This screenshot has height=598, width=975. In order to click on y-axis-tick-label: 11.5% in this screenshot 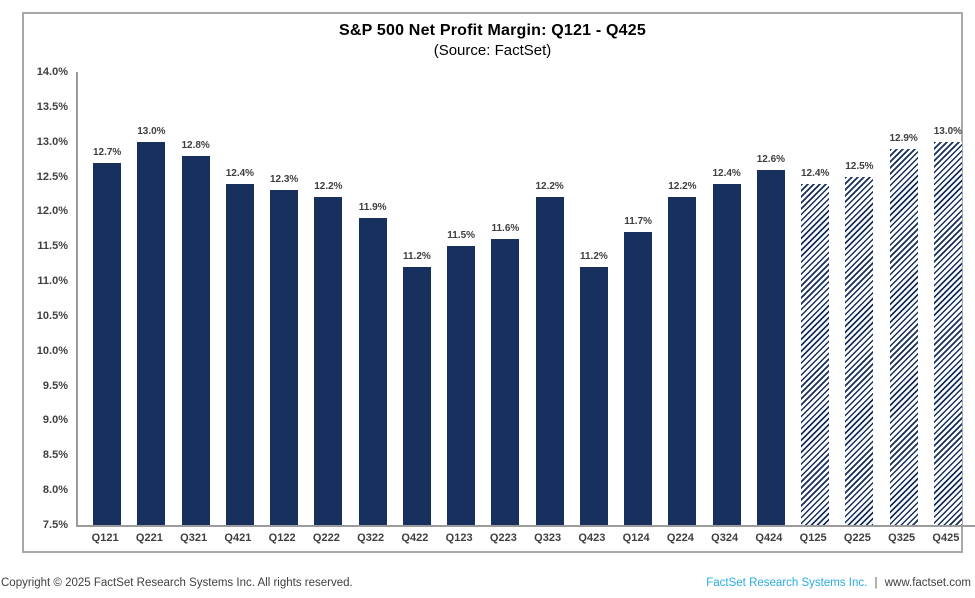, I will do `click(52, 246)`.